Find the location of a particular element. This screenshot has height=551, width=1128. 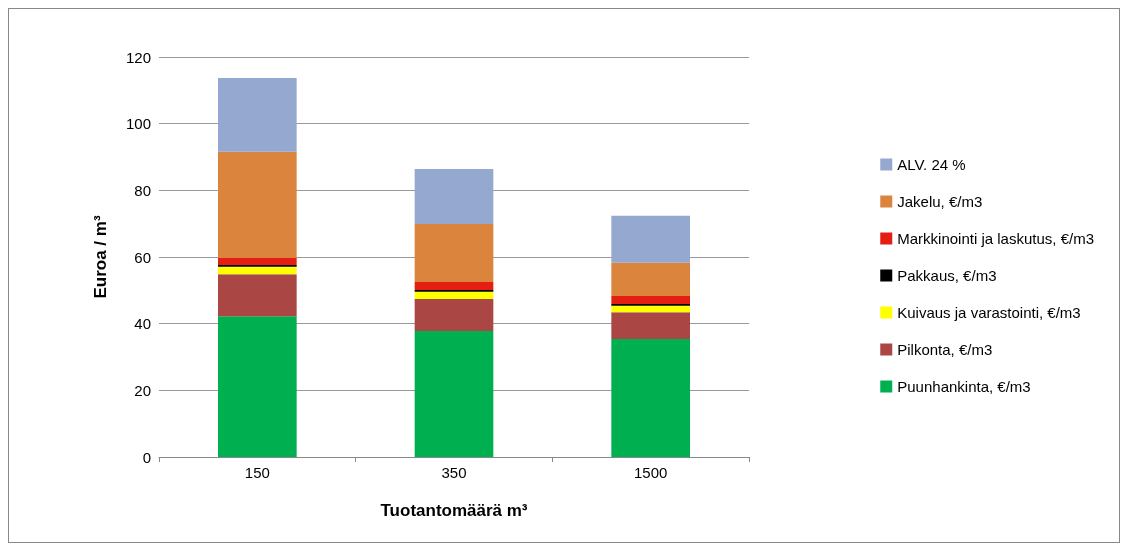

legend-label: Kuivaus ja varastointi, €/m3 is located at coordinates (989, 312).